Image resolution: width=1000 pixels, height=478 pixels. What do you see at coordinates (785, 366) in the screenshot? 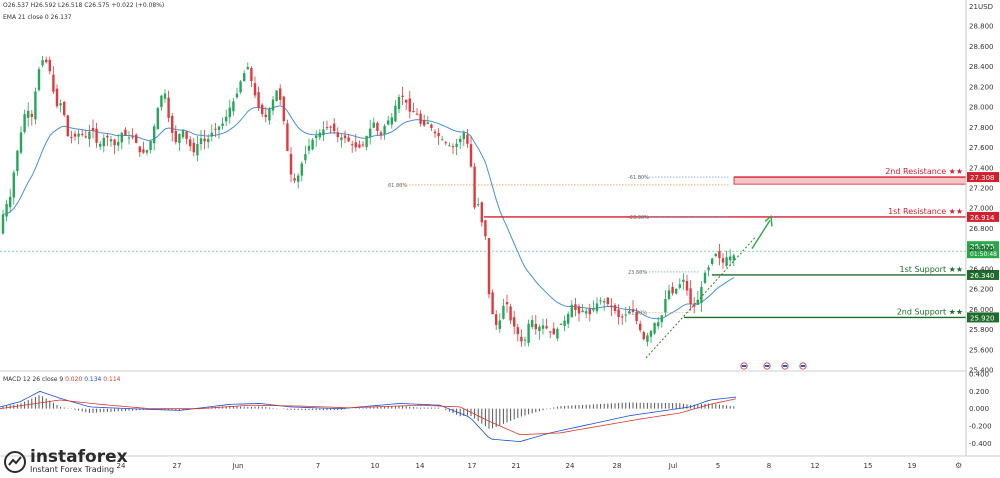
I see `event-flag-icon-stripe` at bounding box center [785, 366].